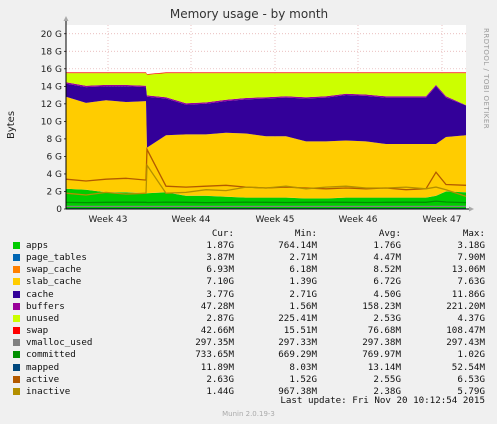 This screenshot has width=497, height=424. I want to click on legend-min: 1.56M, so click(303, 306).